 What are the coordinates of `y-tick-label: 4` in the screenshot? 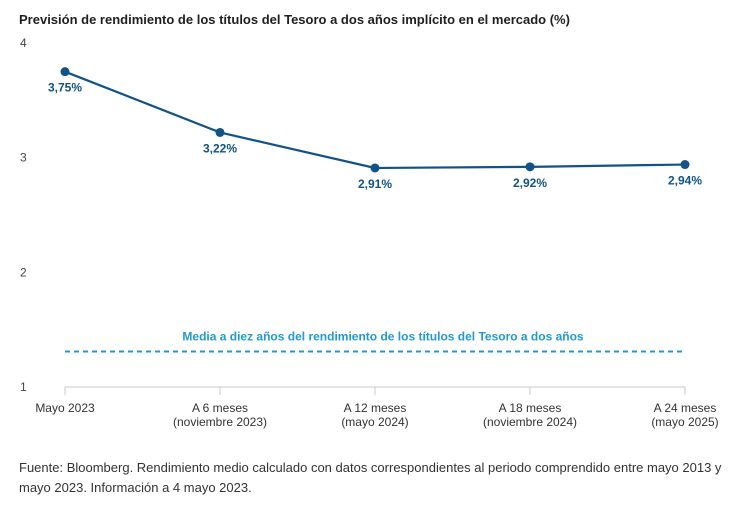 It's located at (23, 43).